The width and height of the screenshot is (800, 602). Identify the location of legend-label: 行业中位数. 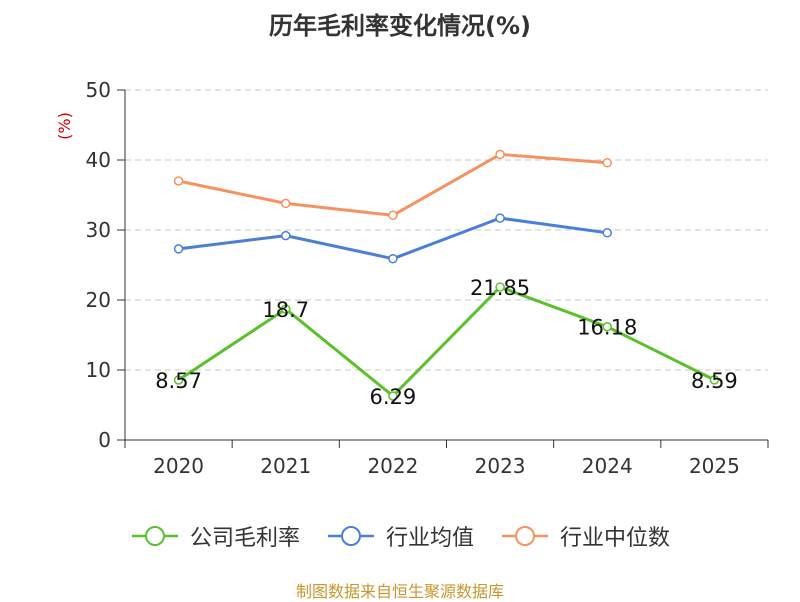
(615, 538).